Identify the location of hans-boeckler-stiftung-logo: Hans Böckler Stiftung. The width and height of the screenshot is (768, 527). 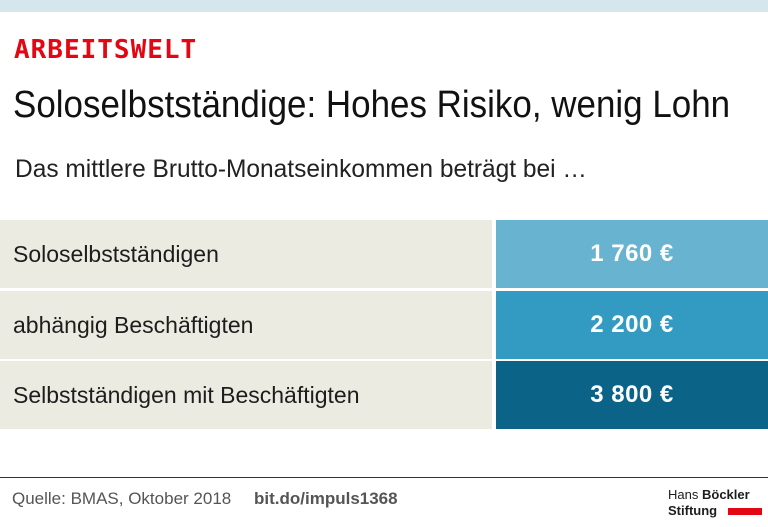
(716, 504).